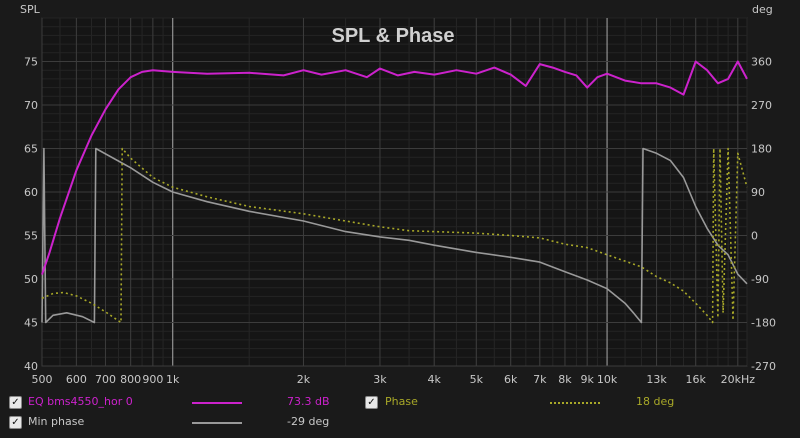 Image resolution: width=800 pixels, height=438 pixels. Describe the element at coordinates (761, 149) in the screenshot. I see `y2-tick-label: 180` at that location.